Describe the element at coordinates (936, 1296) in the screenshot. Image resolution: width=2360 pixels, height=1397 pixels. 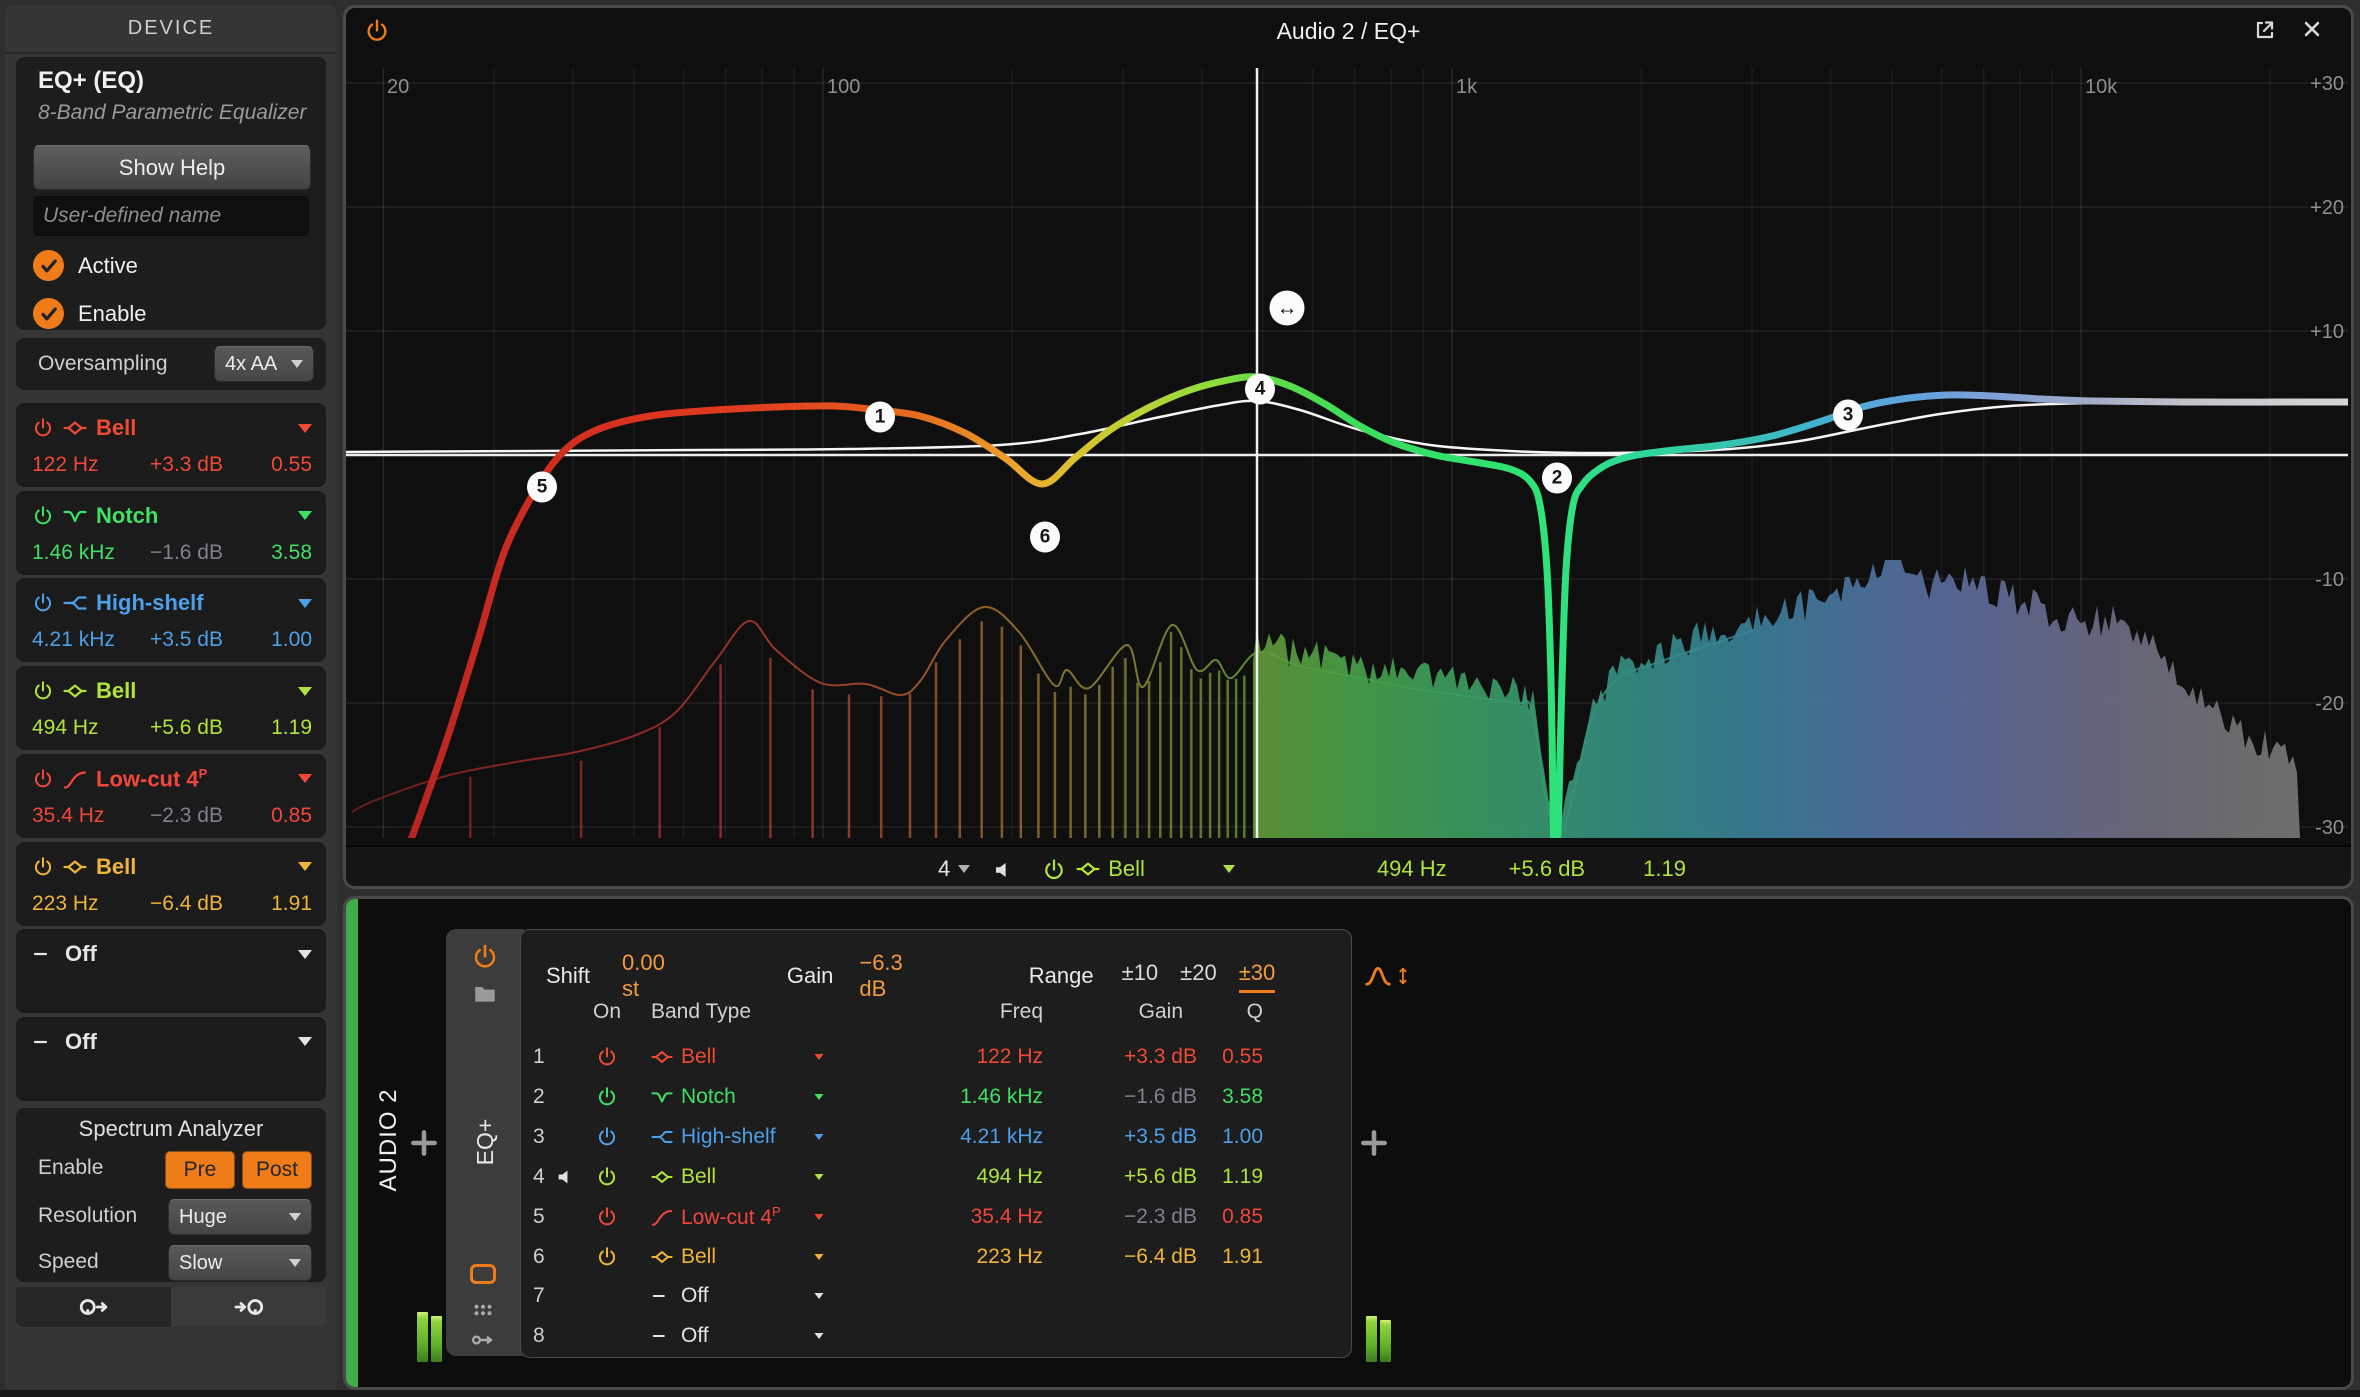
I see `eq-table-row-7: 7 Off` at that location.